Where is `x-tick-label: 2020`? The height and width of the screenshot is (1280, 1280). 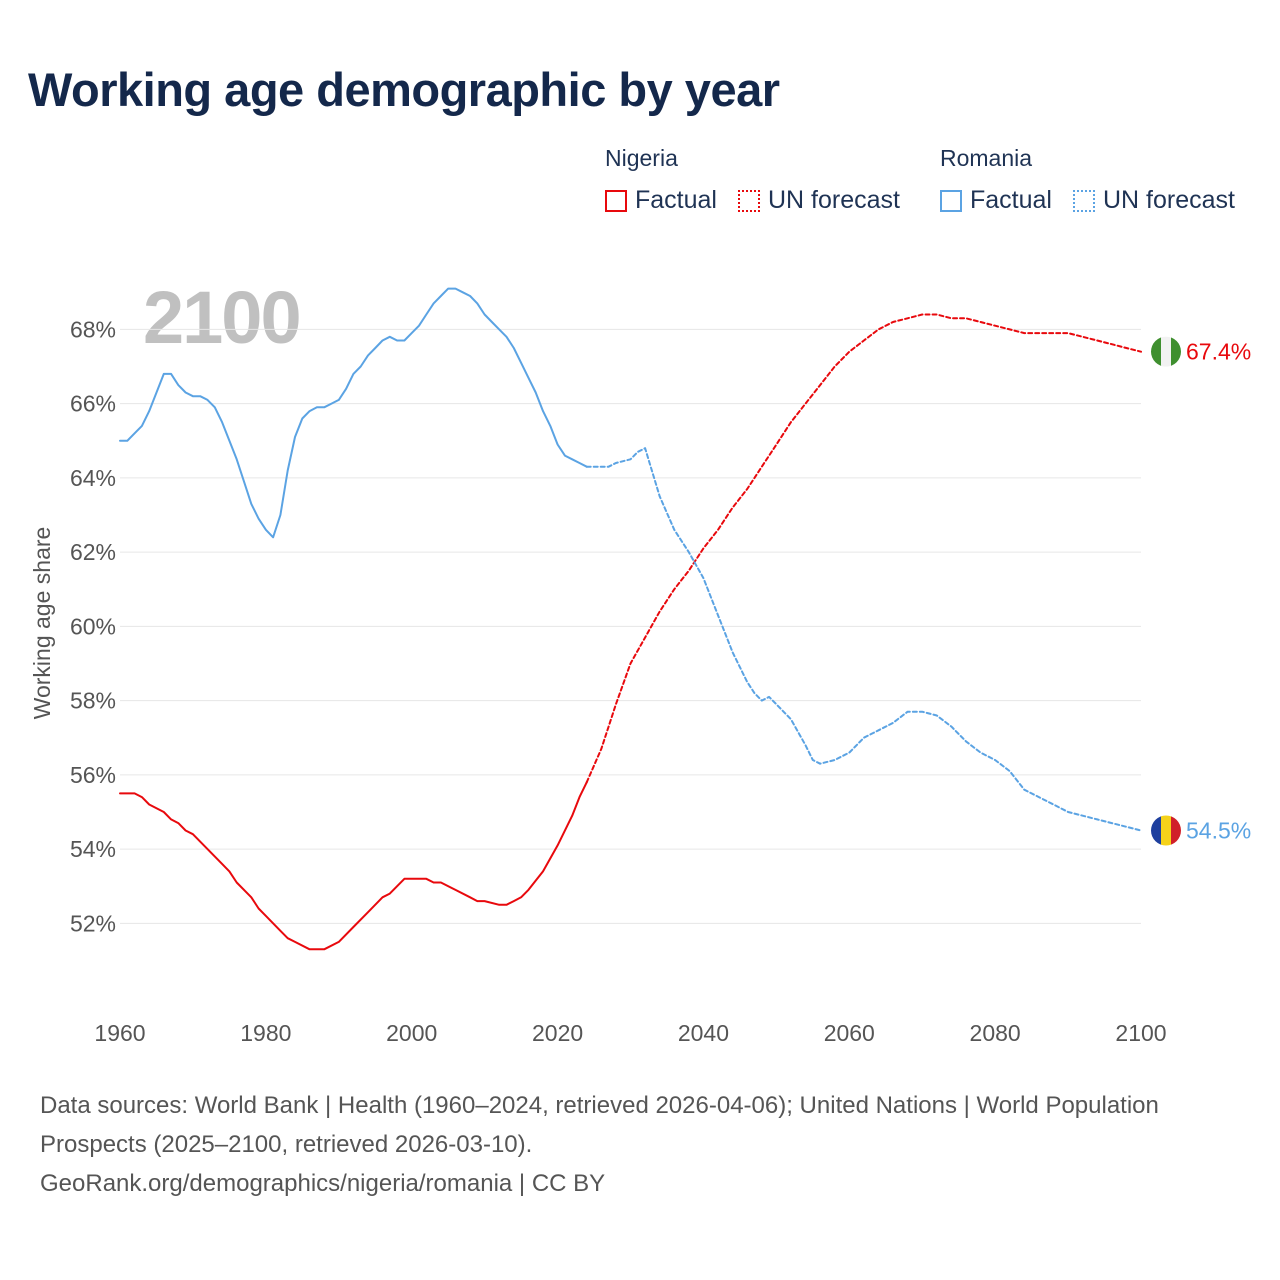
x-tick-label: 2020 is located at coordinates (557, 1033).